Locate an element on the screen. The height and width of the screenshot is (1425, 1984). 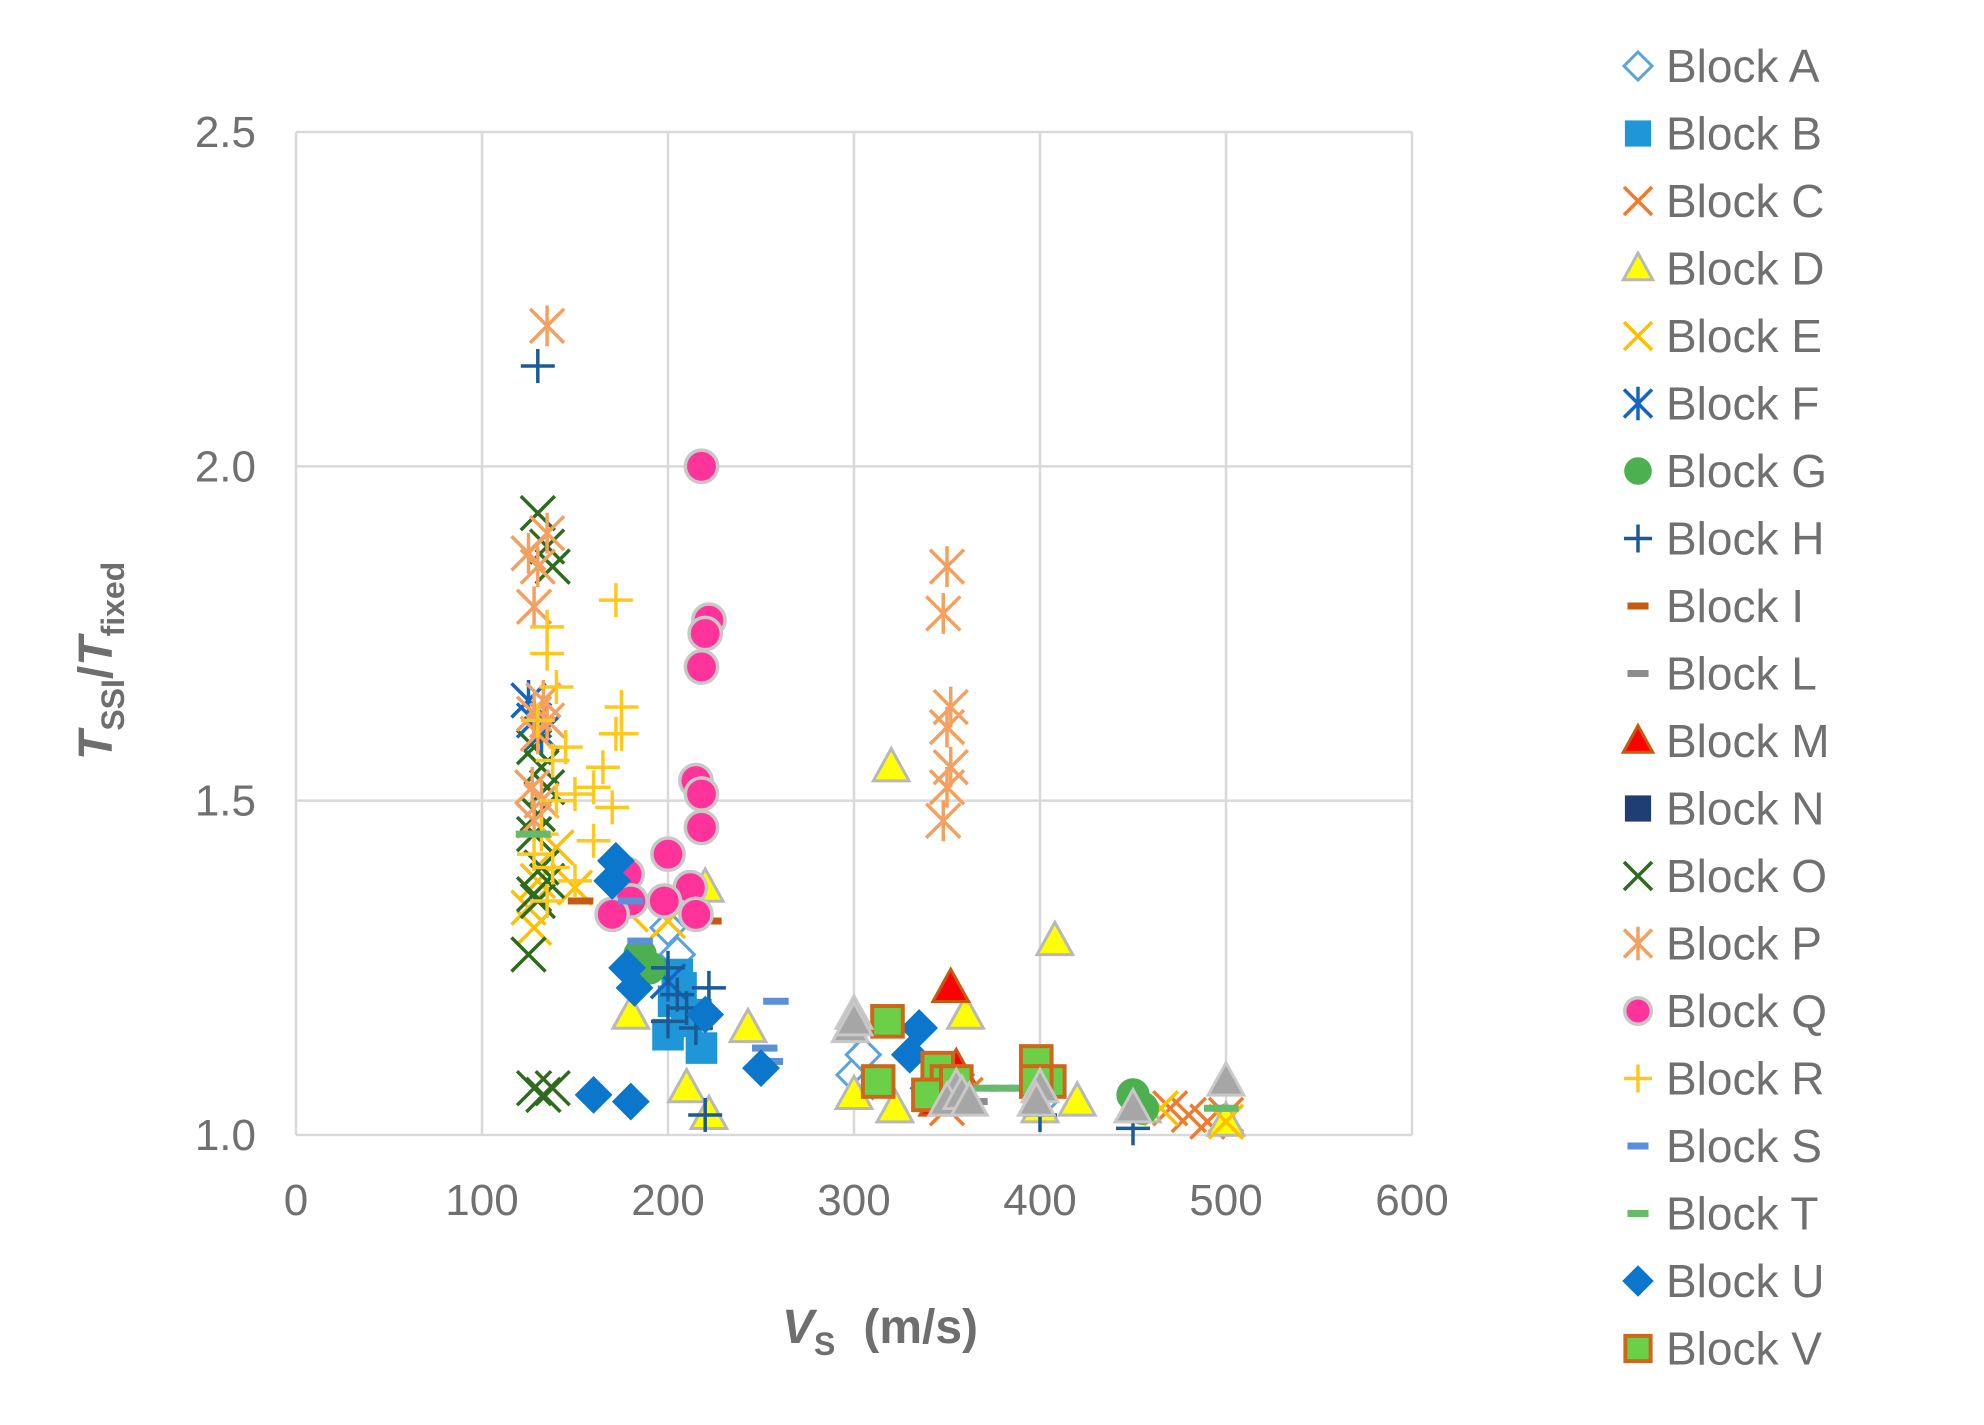
legend-marker-block-t is located at coordinates (1638, 1213).